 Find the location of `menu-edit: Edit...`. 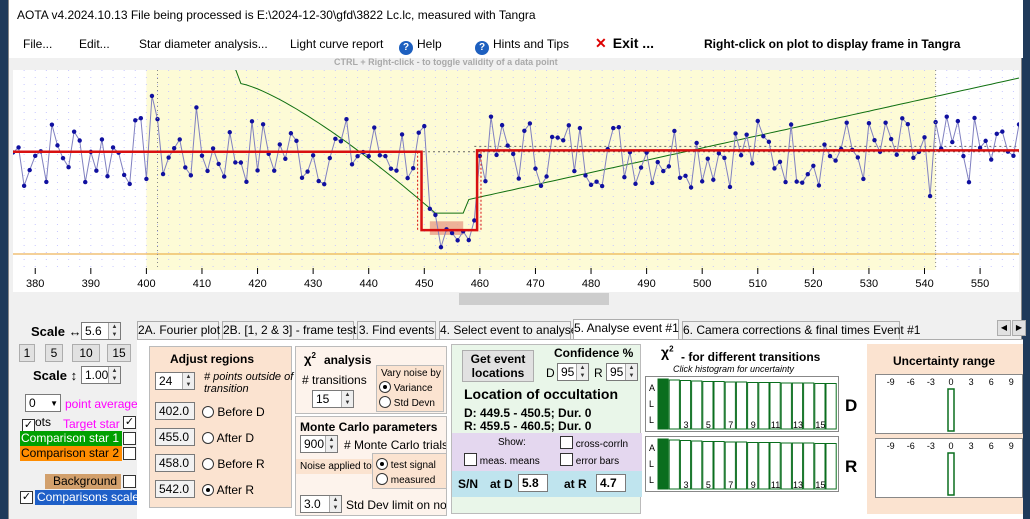

menu-edit: Edit... is located at coordinates (94, 44).